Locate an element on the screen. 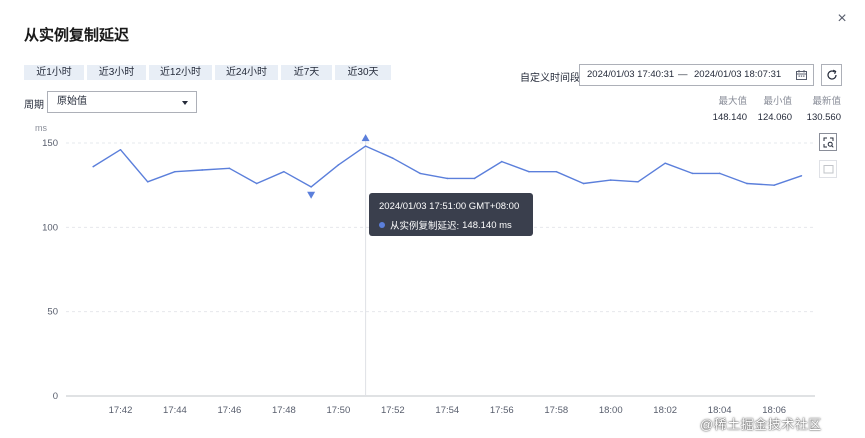  y-tick-label: 50 is located at coordinates (52, 312).